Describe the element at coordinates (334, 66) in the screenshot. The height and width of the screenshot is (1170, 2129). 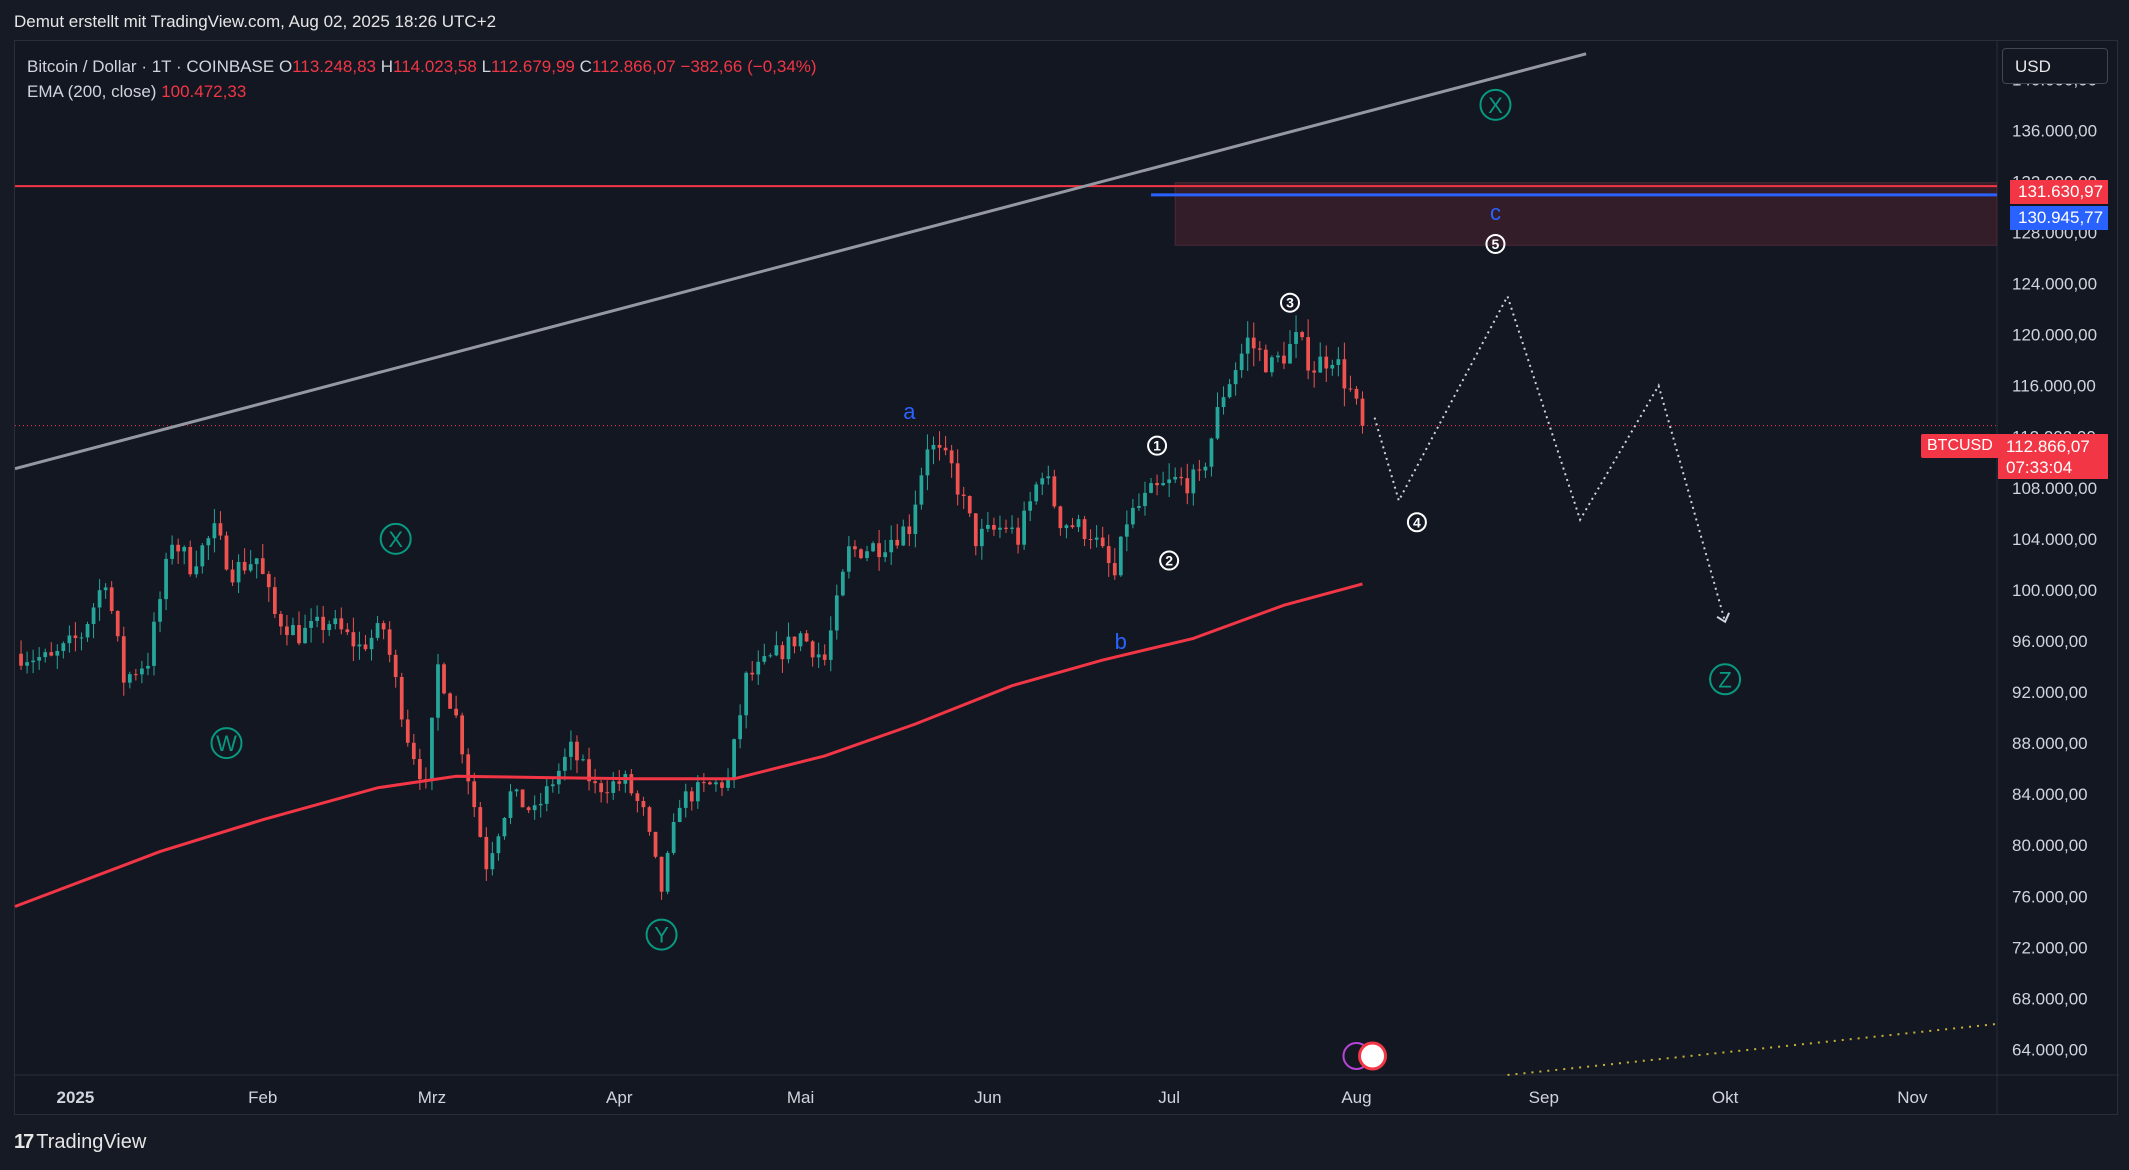
I see `legend-open: 113.248,83` at that location.